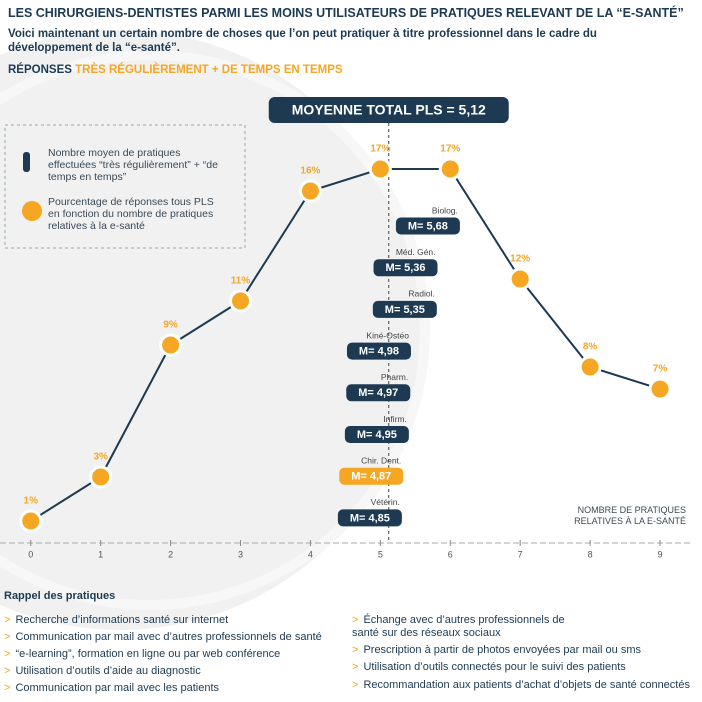 This screenshot has height=702, width=702. I want to click on x-axis-label-line: RELATIVES À LA E-SANTÉ, so click(630, 521).